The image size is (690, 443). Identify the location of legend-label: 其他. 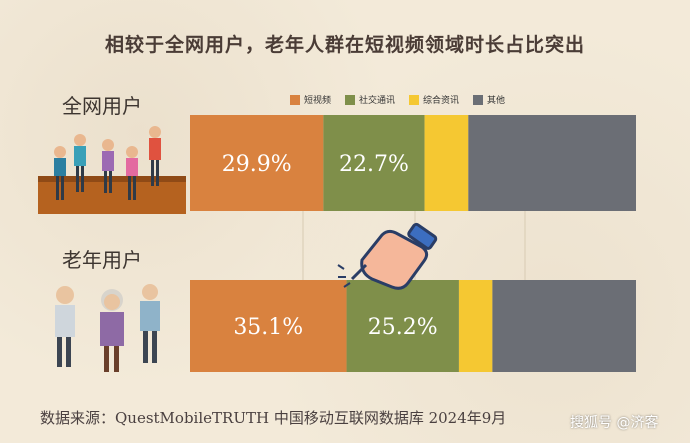
(496, 101).